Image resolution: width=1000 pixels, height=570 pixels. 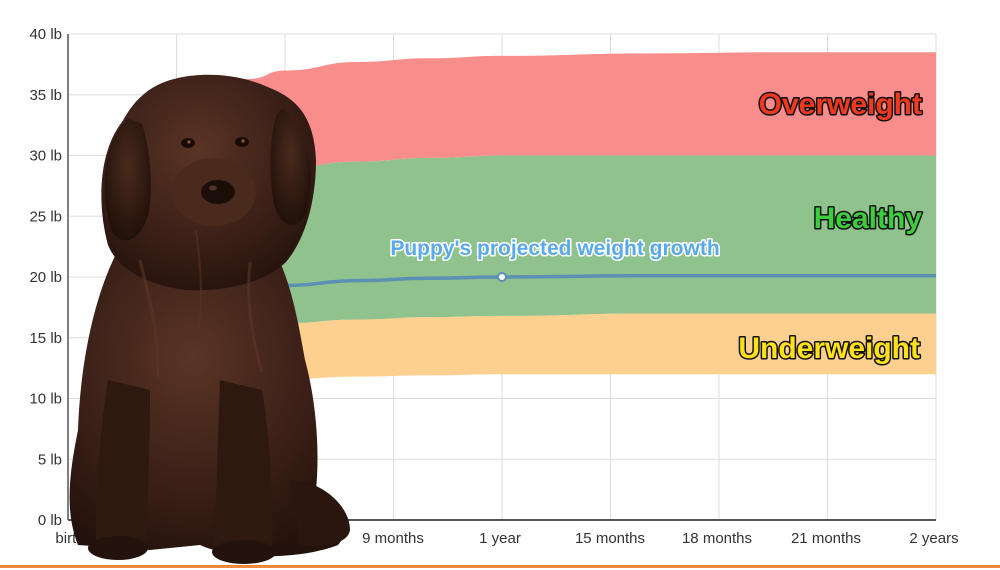 I want to click on band-label-healthy: Healthy, so click(x=868, y=218).